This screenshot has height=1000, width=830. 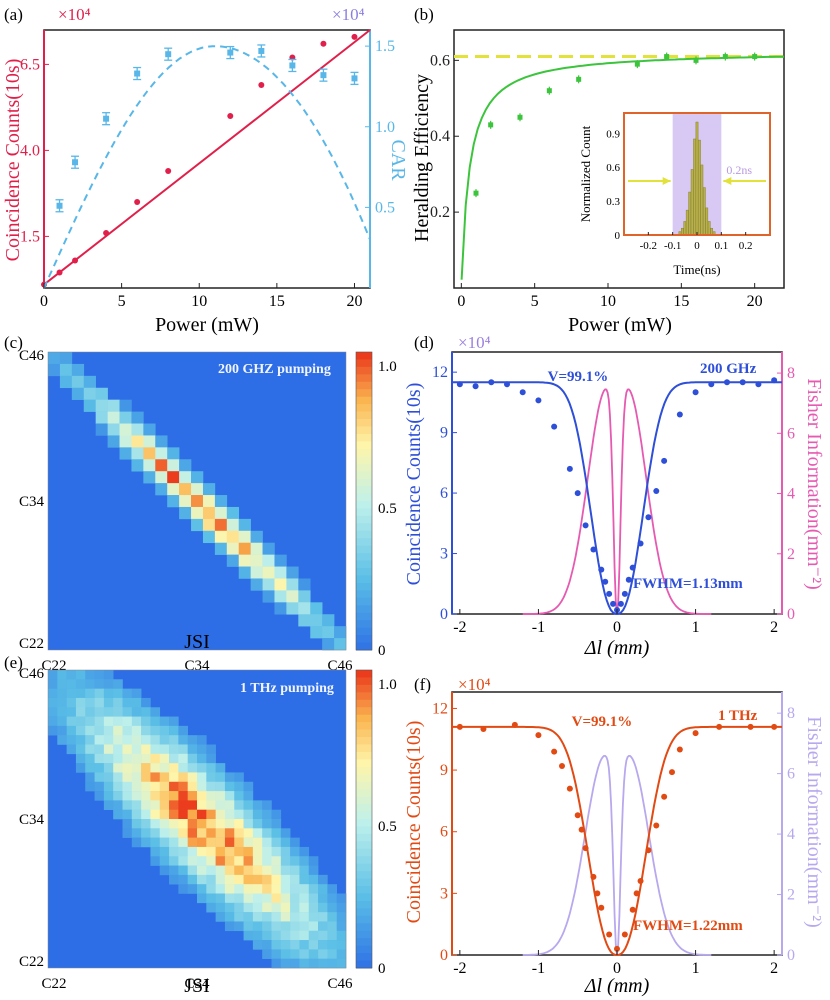 I want to click on x-axis-label-f: Δl (mm), so click(x=617, y=986).